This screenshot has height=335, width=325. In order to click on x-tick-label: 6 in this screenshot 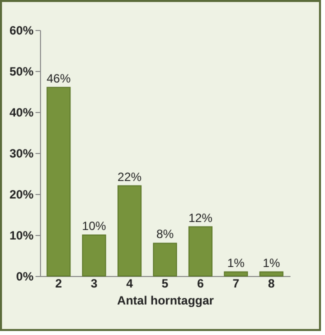, I will do `click(200, 283)`.